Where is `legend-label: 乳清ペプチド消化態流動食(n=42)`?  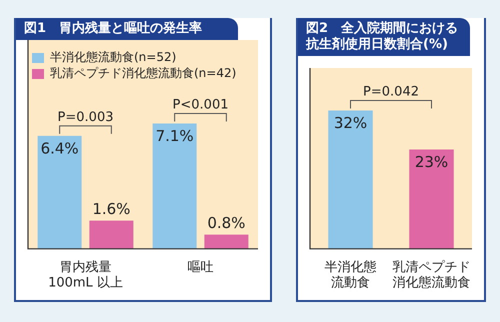 legend-label: 乳清ペプチド消化態流動食(n=42) is located at coordinates (143, 73).